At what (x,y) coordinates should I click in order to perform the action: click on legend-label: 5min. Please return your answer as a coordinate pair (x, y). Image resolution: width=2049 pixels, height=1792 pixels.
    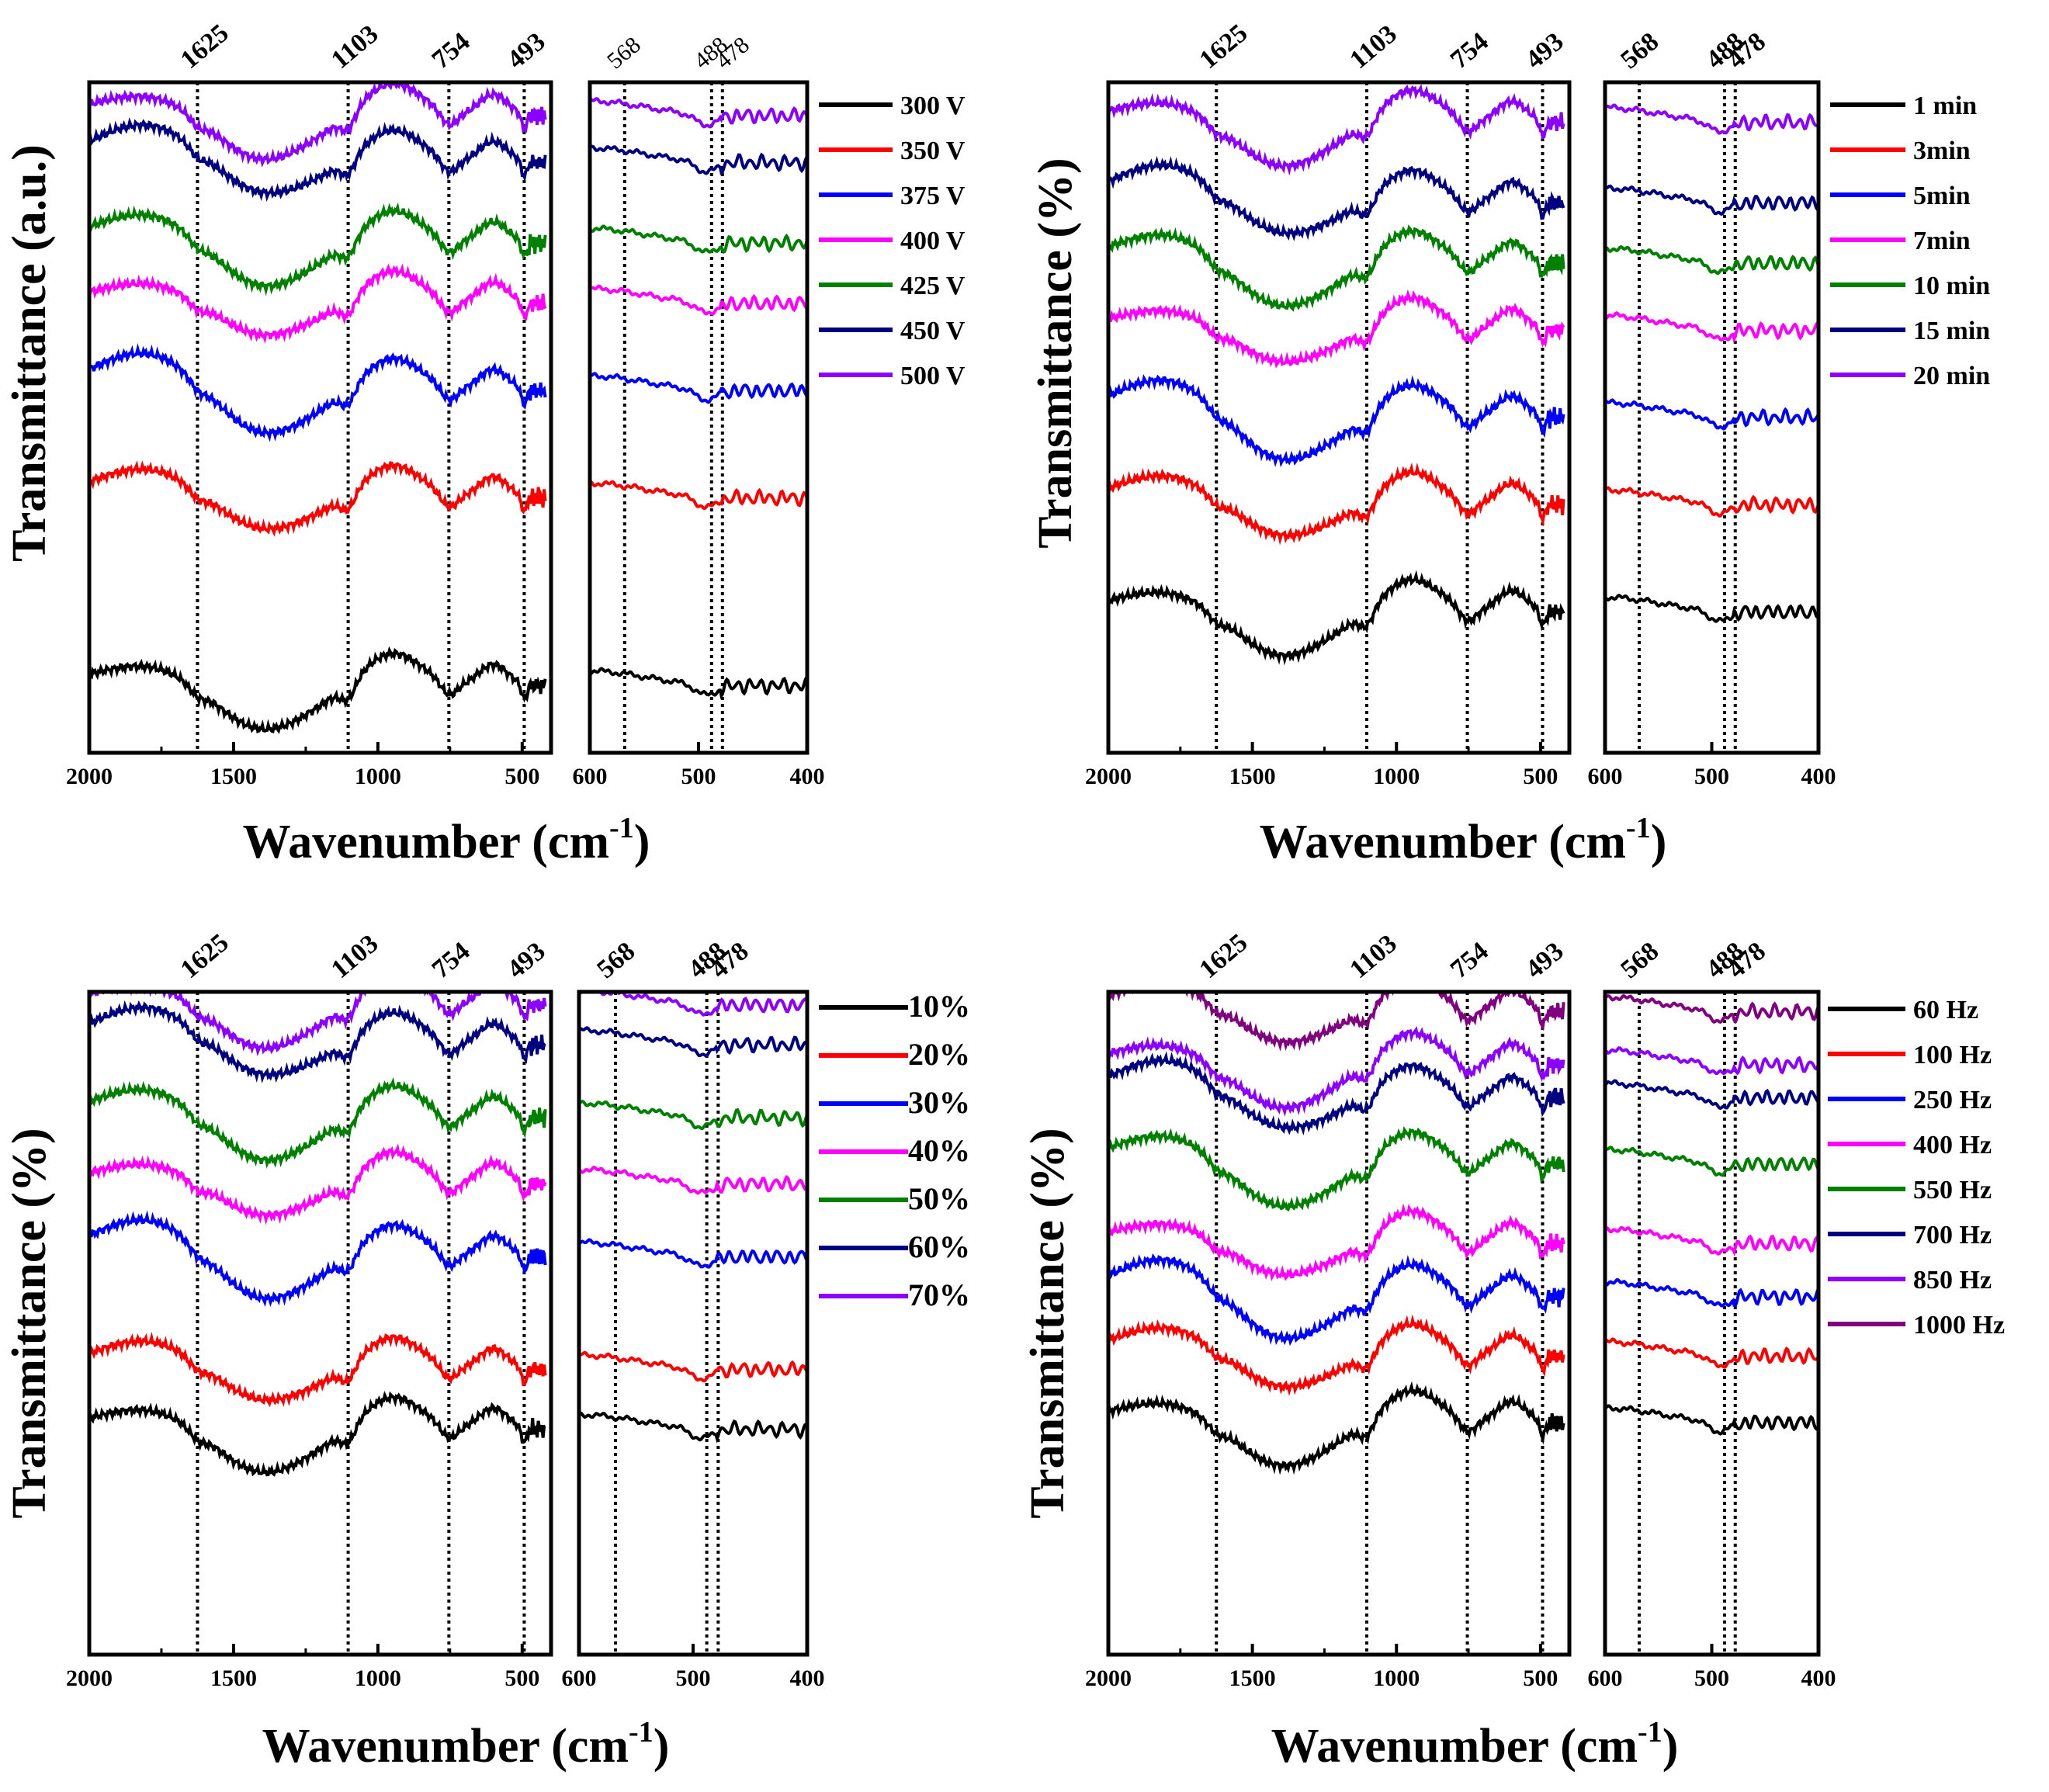
    Looking at the image, I should click on (1942, 196).